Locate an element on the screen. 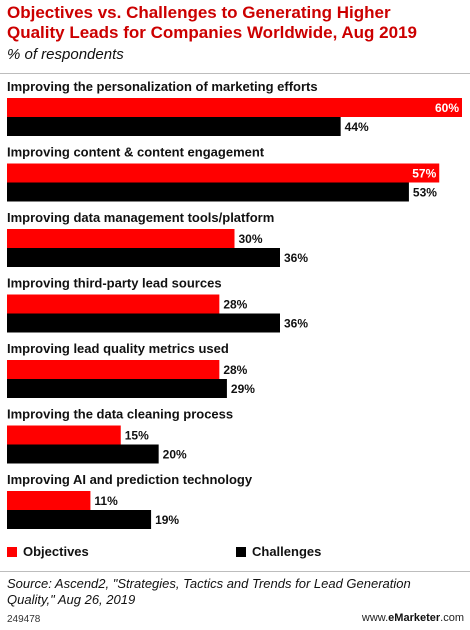 This screenshot has height=630, width=470. value-label: 20% is located at coordinates (175, 455).